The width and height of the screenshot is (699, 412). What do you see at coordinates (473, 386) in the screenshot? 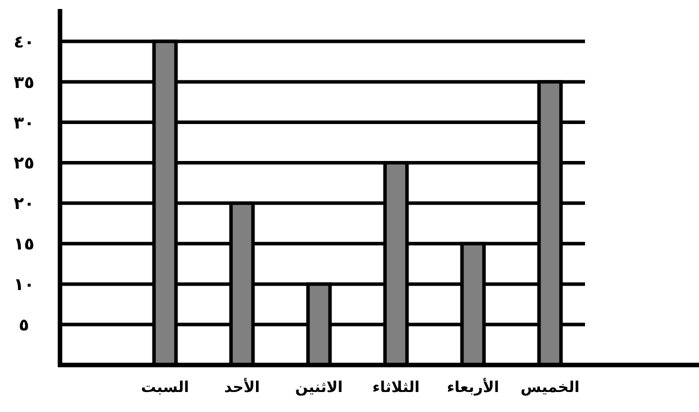
I see `x-tick-label: الأربعاء` at bounding box center [473, 386].